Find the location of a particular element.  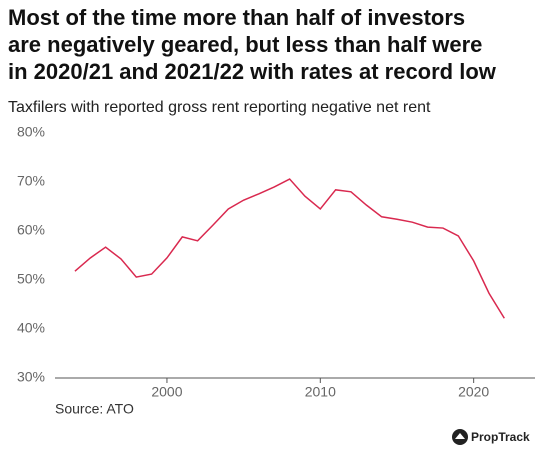

brand-logo: PropTrack is located at coordinates (491, 437).